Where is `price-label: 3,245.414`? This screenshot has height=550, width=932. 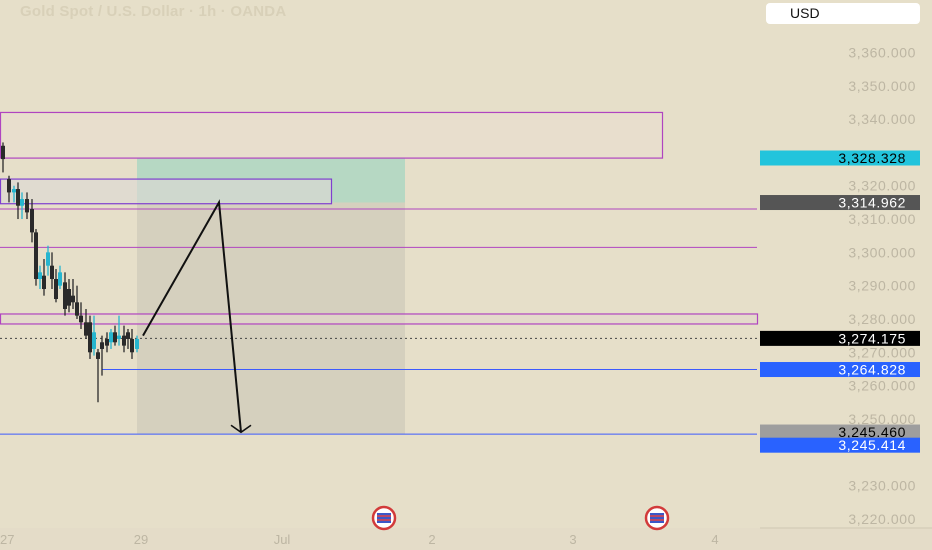
price-label: 3,245.414 is located at coordinates (872, 445).